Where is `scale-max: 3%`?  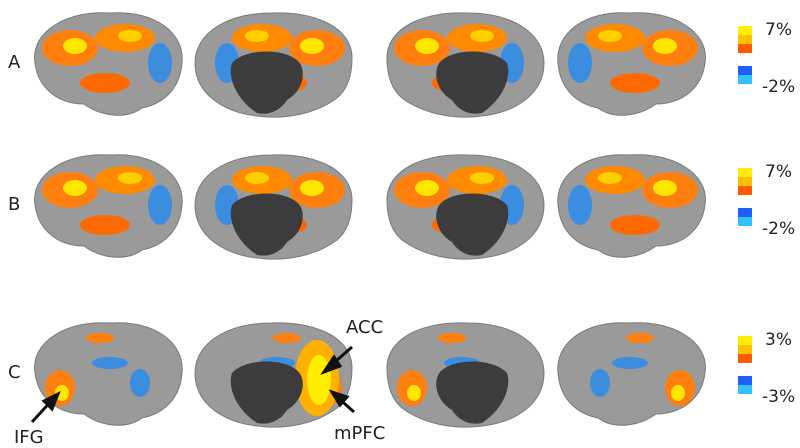
scale-max: 3% is located at coordinates (778, 340).